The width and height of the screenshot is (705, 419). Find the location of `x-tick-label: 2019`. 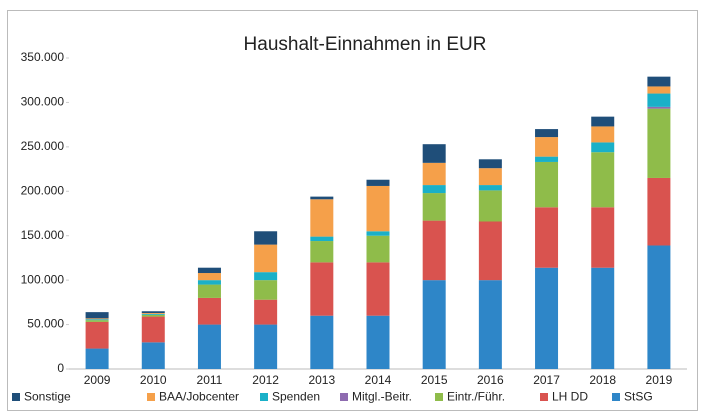

x-tick-label: 2019 is located at coordinates (659, 380).